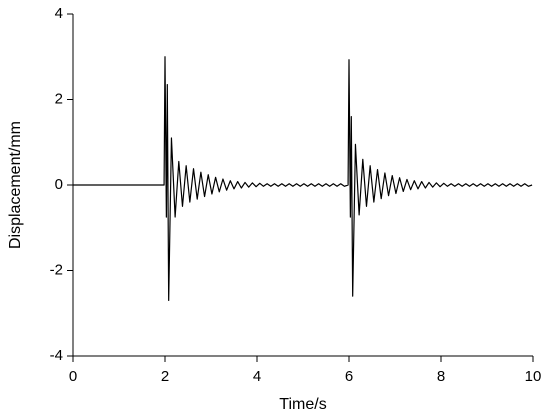  I want to click on y-axis-label: Displacement/mm, so click(15, 185).